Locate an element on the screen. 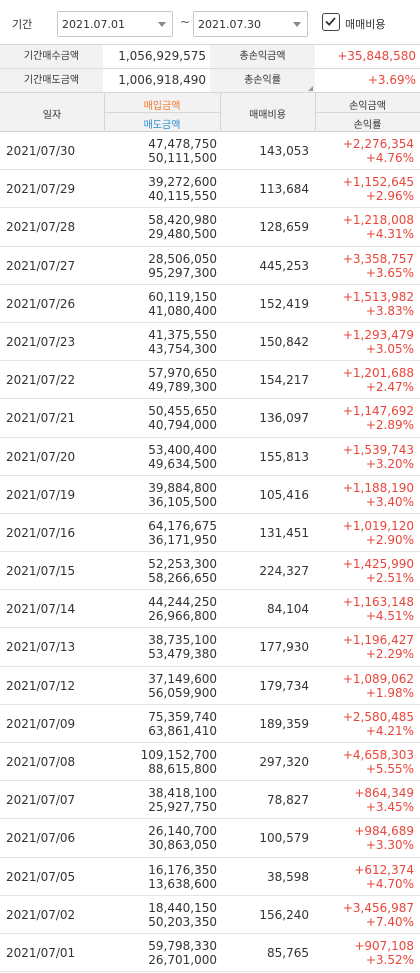 The width and height of the screenshot is (420, 973). row-pl-rate: +3.83% is located at coordinates (389, 310).